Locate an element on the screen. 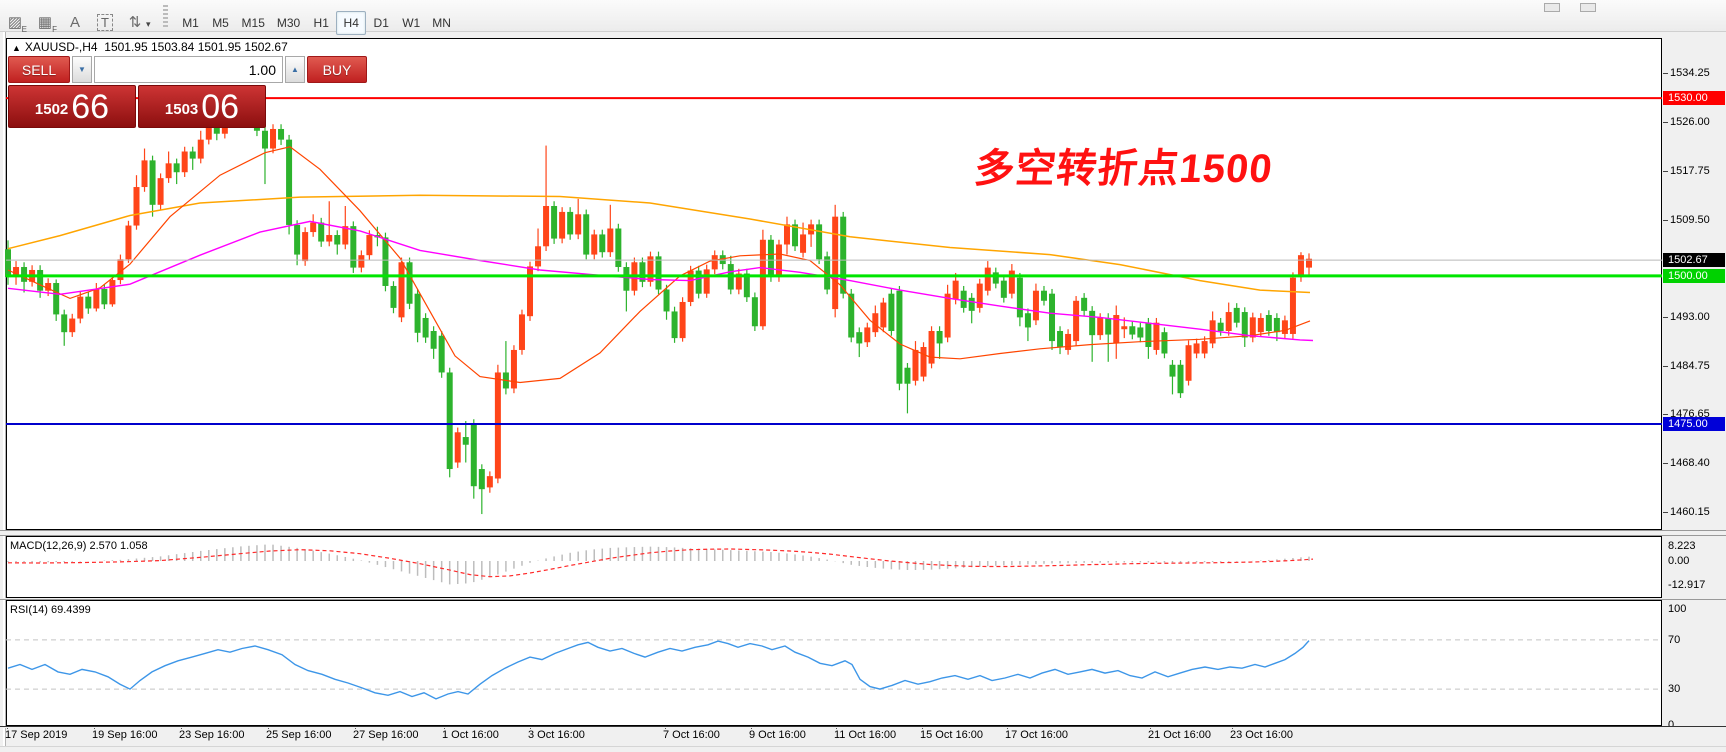 The image size is (1726, 752). time-axis-border is located at coordinates (863, 727).